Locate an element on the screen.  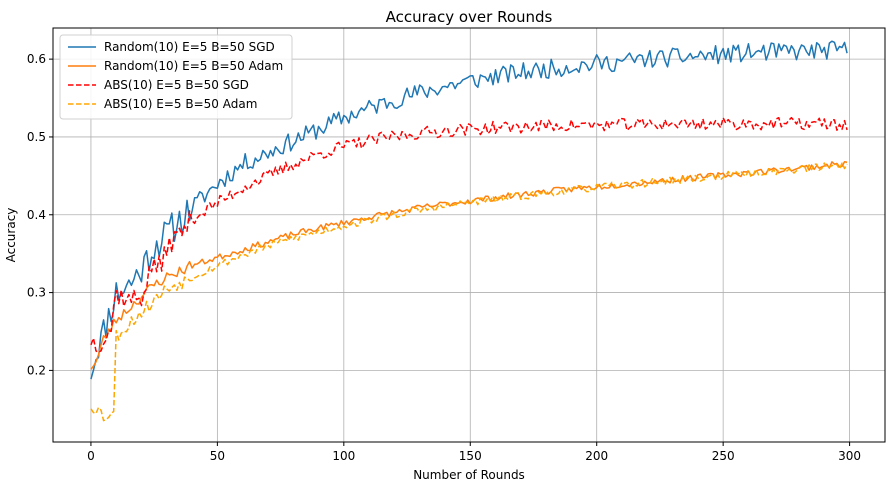
y-tick-label: 0.3 is located at coordinates (36, 293).